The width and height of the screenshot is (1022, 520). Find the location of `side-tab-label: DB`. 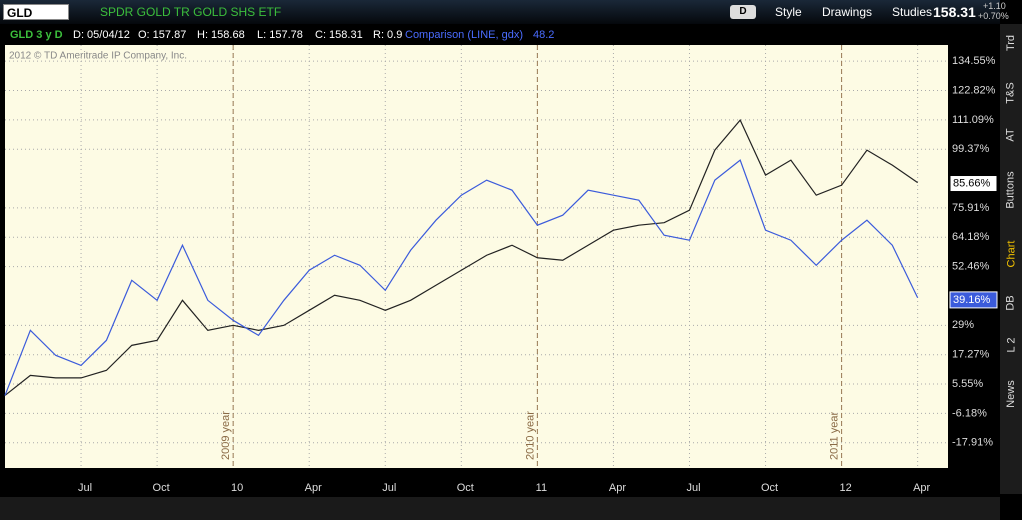

side-tab-label: DB is located at coordinates (1011, 303).